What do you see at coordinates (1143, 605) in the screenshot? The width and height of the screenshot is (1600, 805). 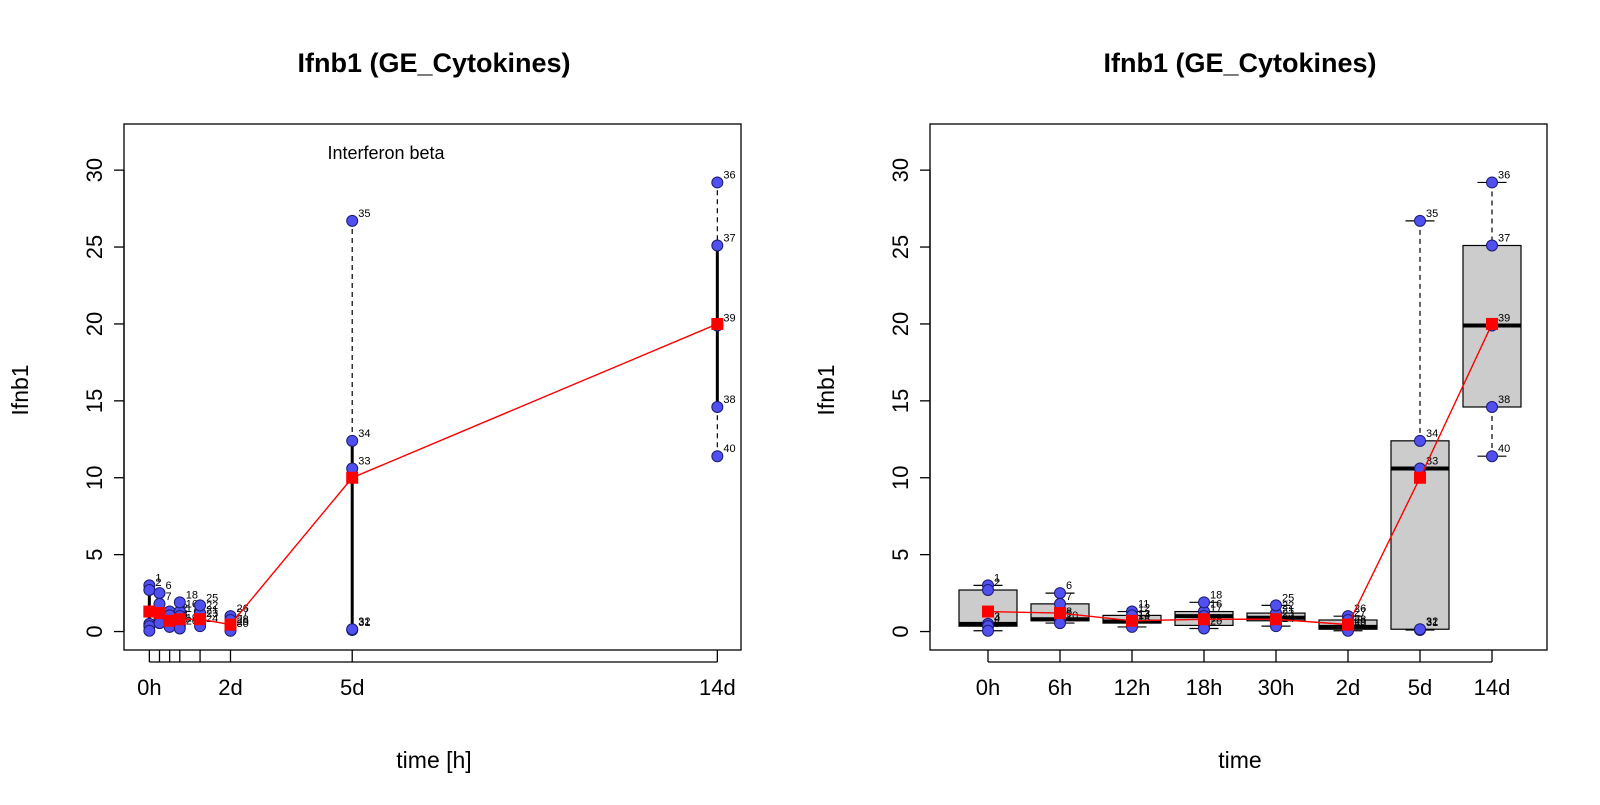 I see `right-point-label-11: 11` at bounding box center [1143, 605].